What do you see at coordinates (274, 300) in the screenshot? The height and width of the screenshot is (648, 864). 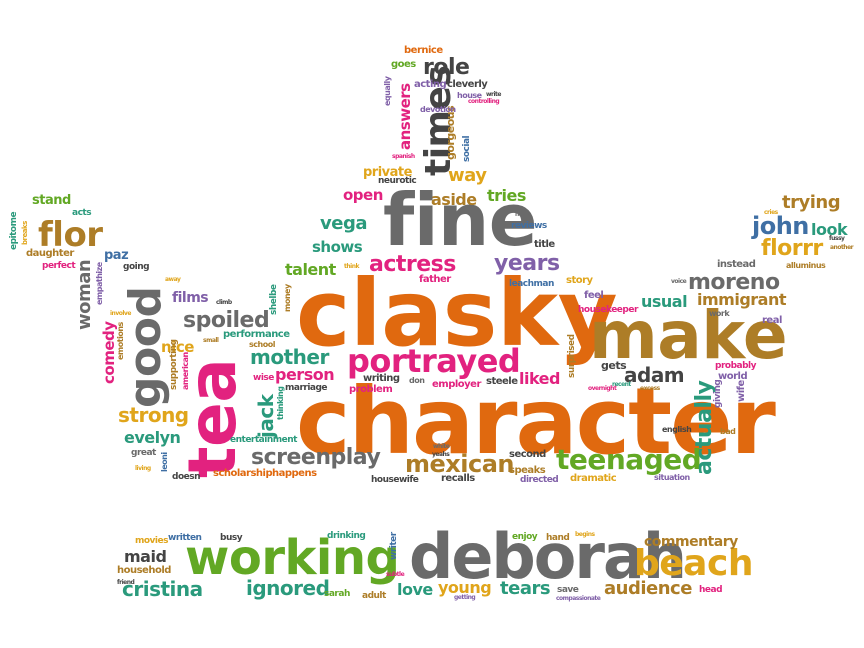 I see `word-shelbe: shelbe` at bounding box center [274, 300].